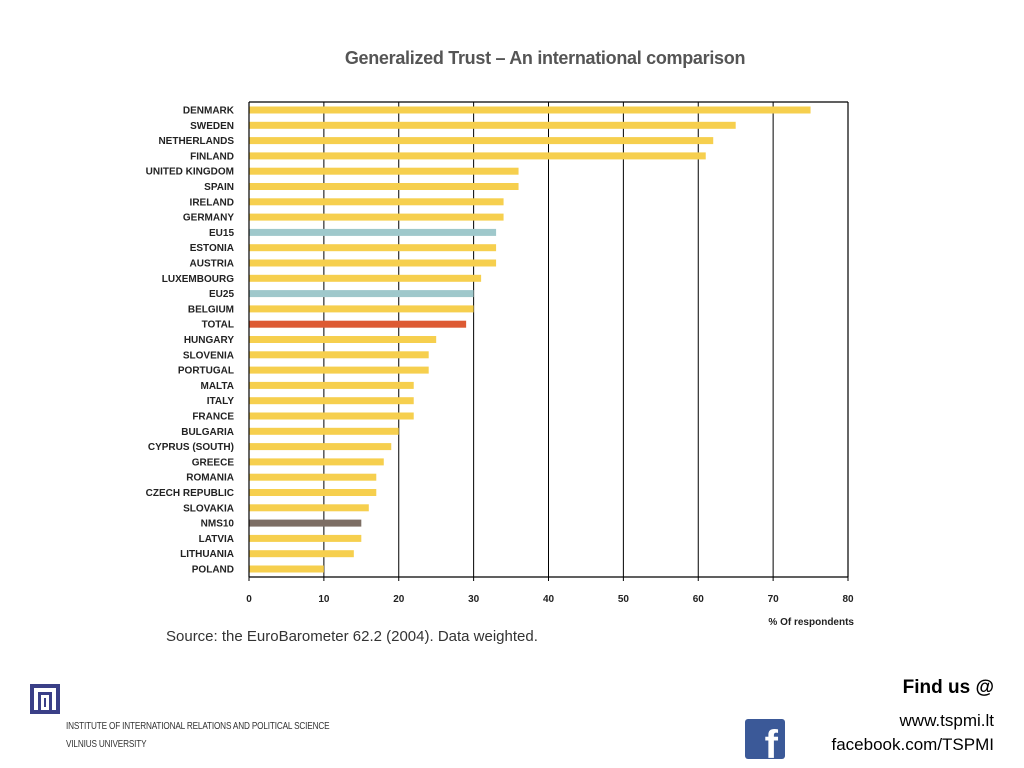  What do you see at coordinates (190, 493) in the screenshot?
I see `category-label: CZECH REPUBLIC` at bounding box center [190, 493].